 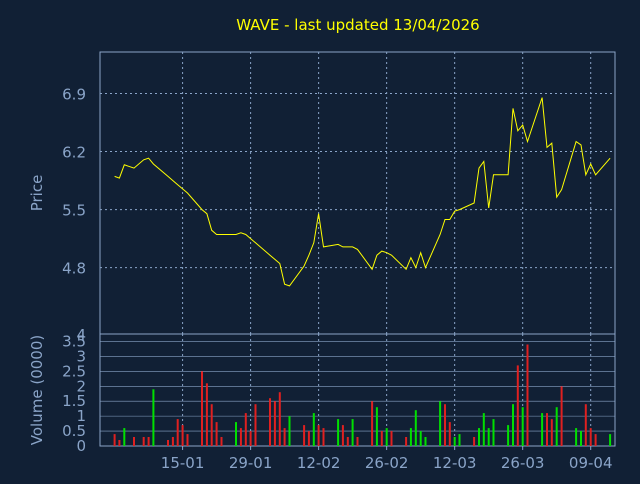 What do you see at coordinates (81, 356) in the screenshot?
I see `volume-y-tick-label: 3` at bounding box center [81, 356].